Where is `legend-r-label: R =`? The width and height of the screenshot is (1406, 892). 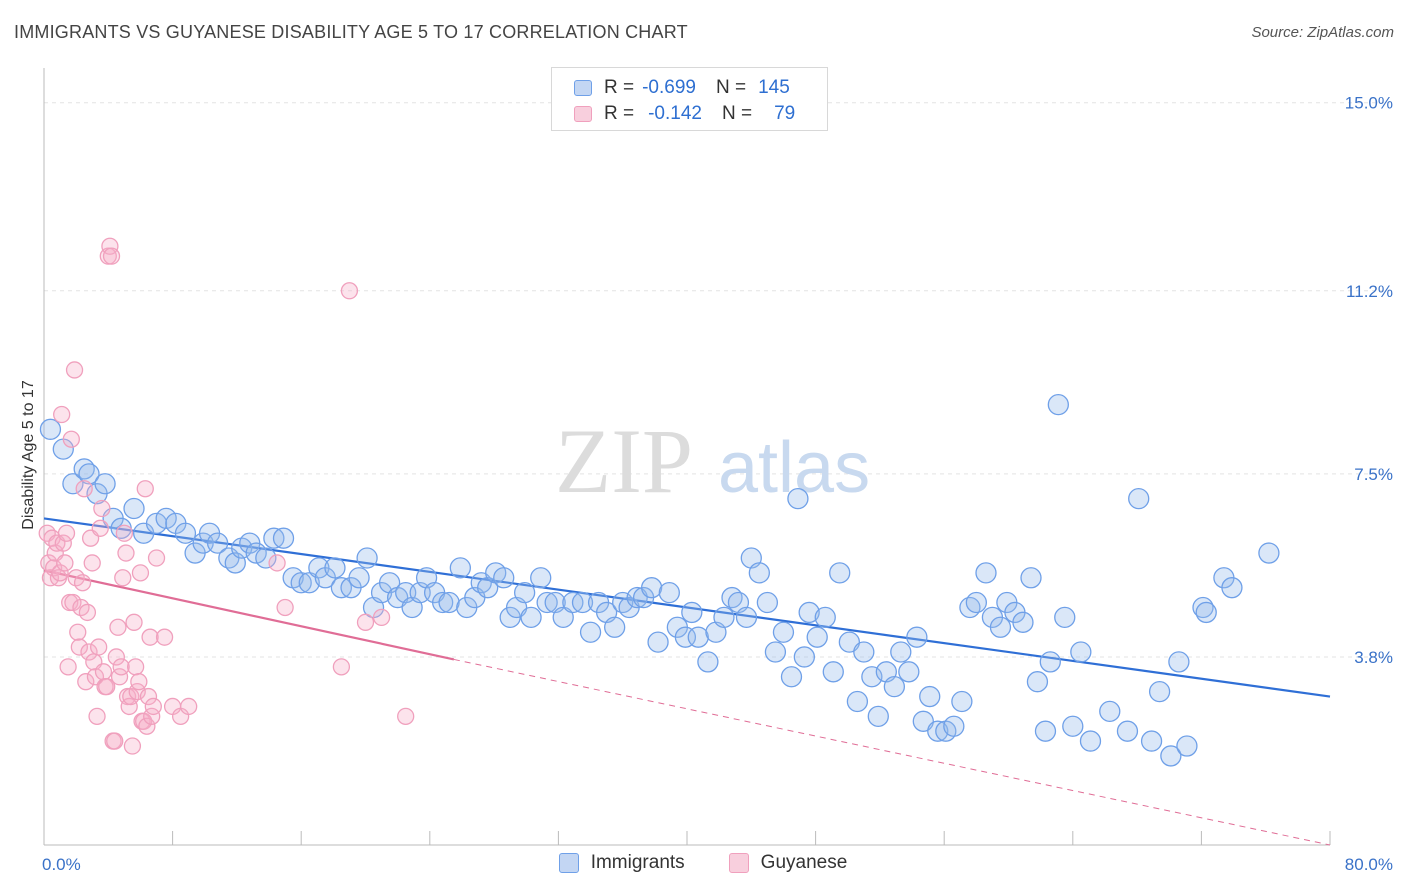 legend-r-label: R = is located at coordinates (619, 87).